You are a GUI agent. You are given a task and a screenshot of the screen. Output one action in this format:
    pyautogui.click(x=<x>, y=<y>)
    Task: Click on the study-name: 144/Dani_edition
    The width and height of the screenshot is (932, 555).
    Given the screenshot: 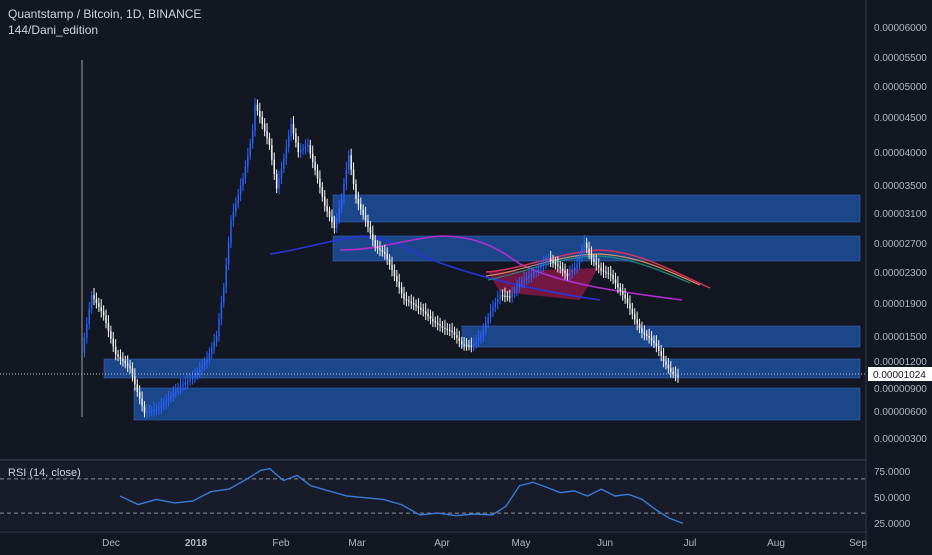 What is the action you would take?
    pyautogui.click(x=53, y=30)
    